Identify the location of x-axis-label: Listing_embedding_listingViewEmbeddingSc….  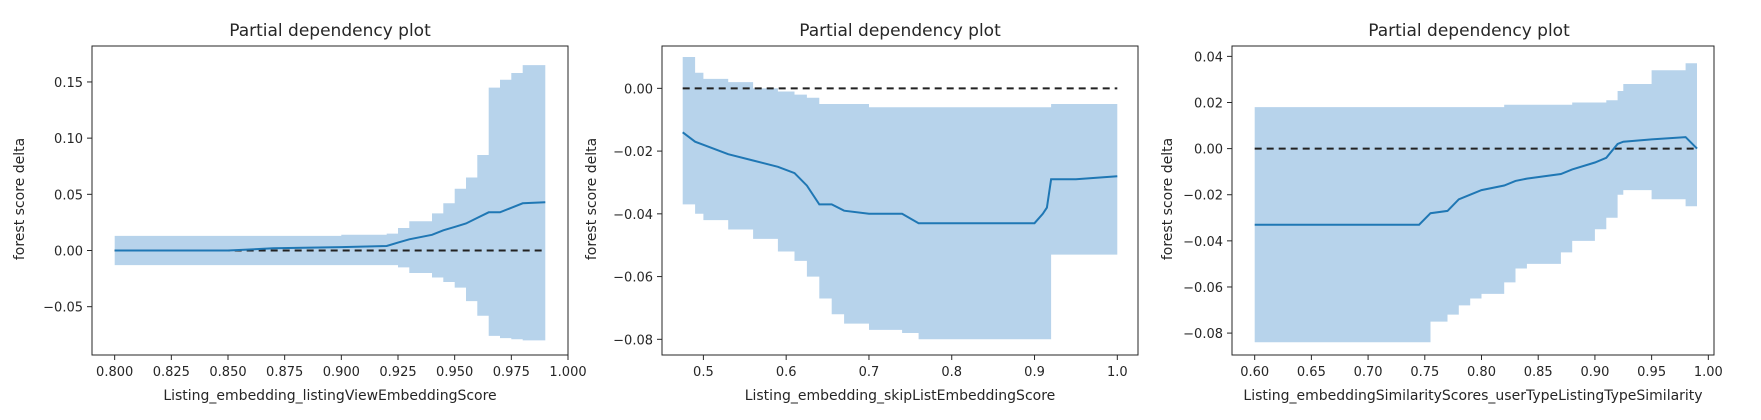
(329, 396).